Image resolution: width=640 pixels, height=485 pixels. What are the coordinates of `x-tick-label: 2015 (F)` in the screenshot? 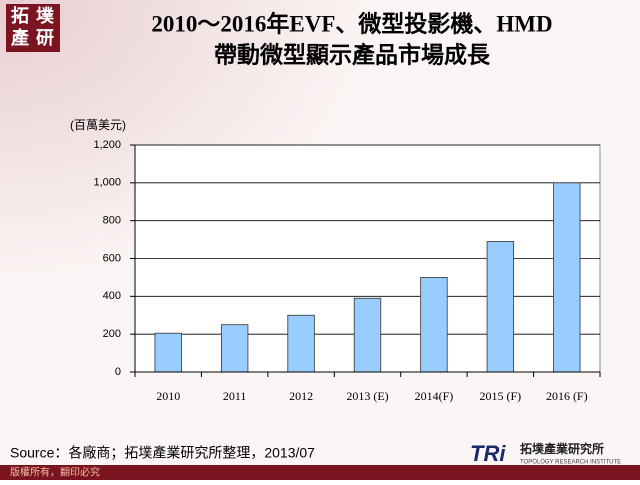 It's located at (501, 396).